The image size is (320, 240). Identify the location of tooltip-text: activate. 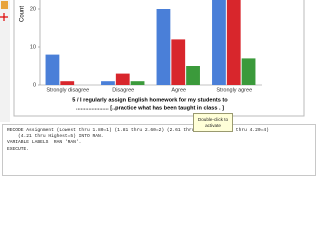
(213, 125).